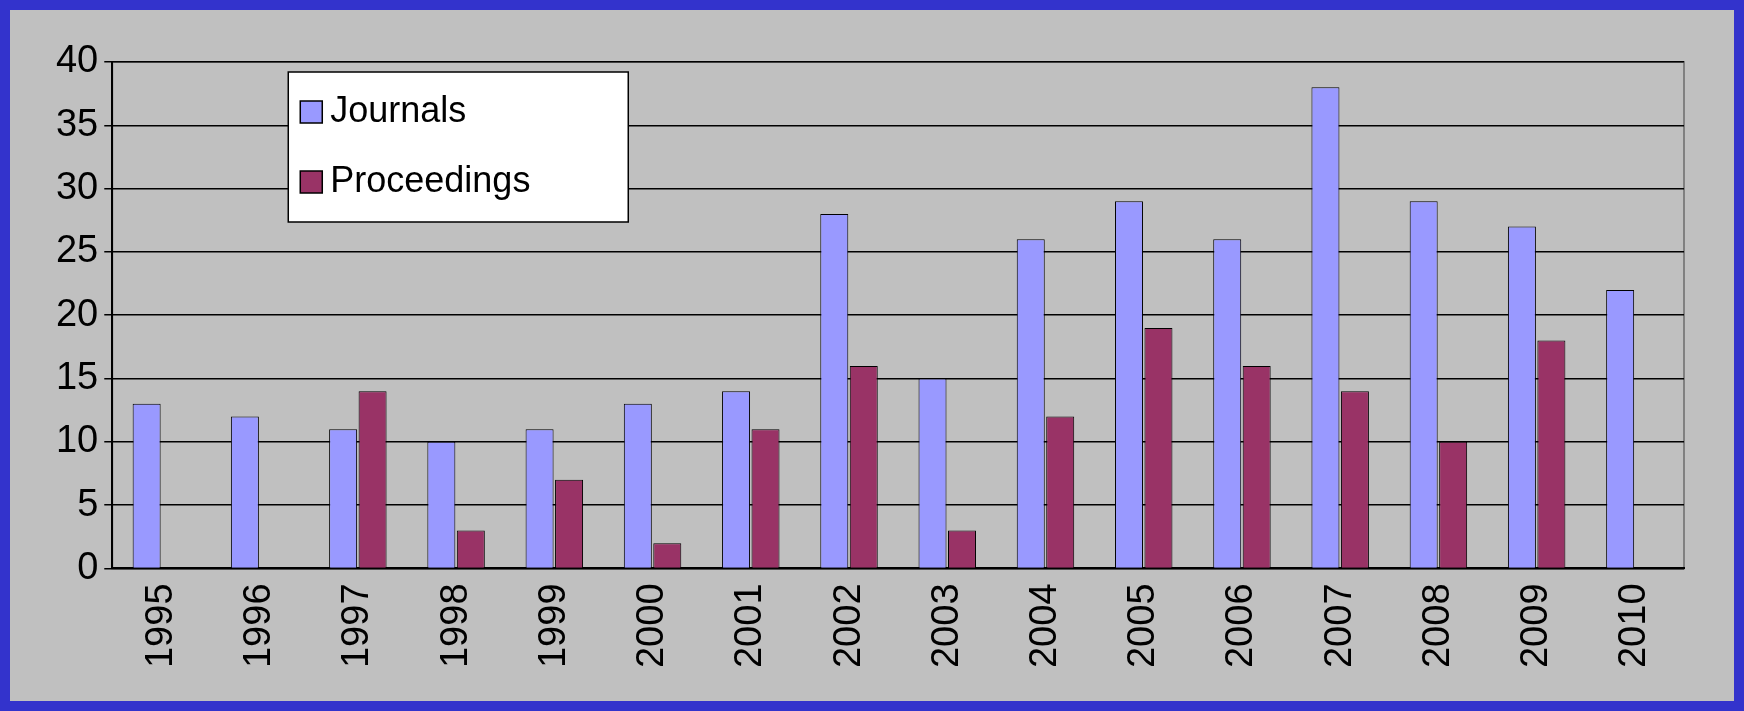 This screenshot has width=1744, height=711. What do you see at coordinates (77, 249) in the screenshot?
I see `y-tick-label: 25` at bounding box center [77, 249].